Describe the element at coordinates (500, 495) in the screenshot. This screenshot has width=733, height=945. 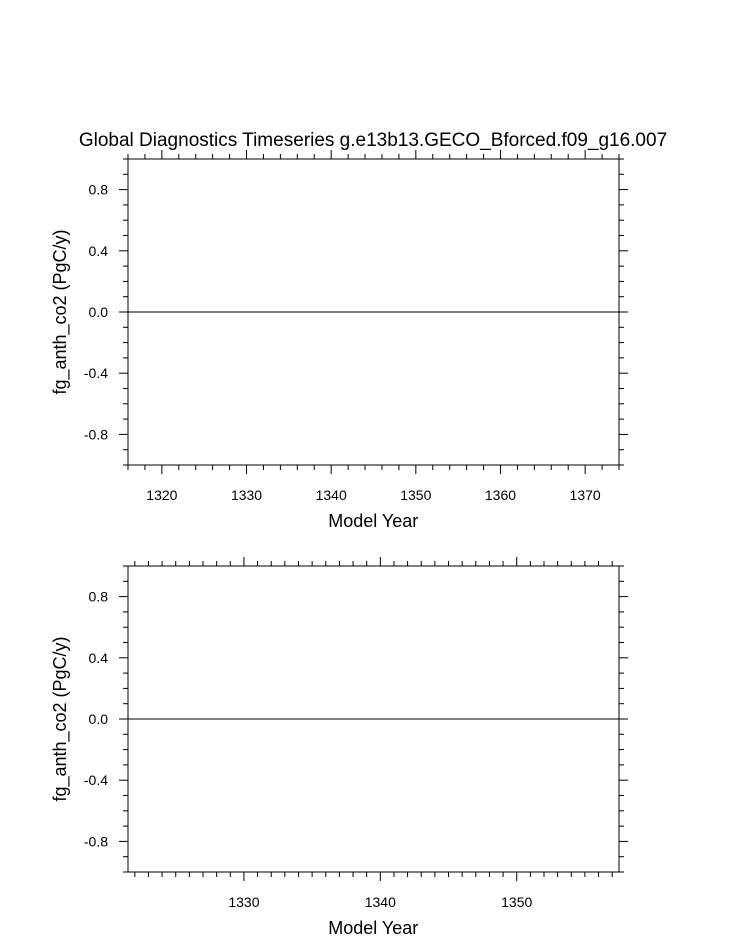
I see `x-tick-label: 1360` at that location.